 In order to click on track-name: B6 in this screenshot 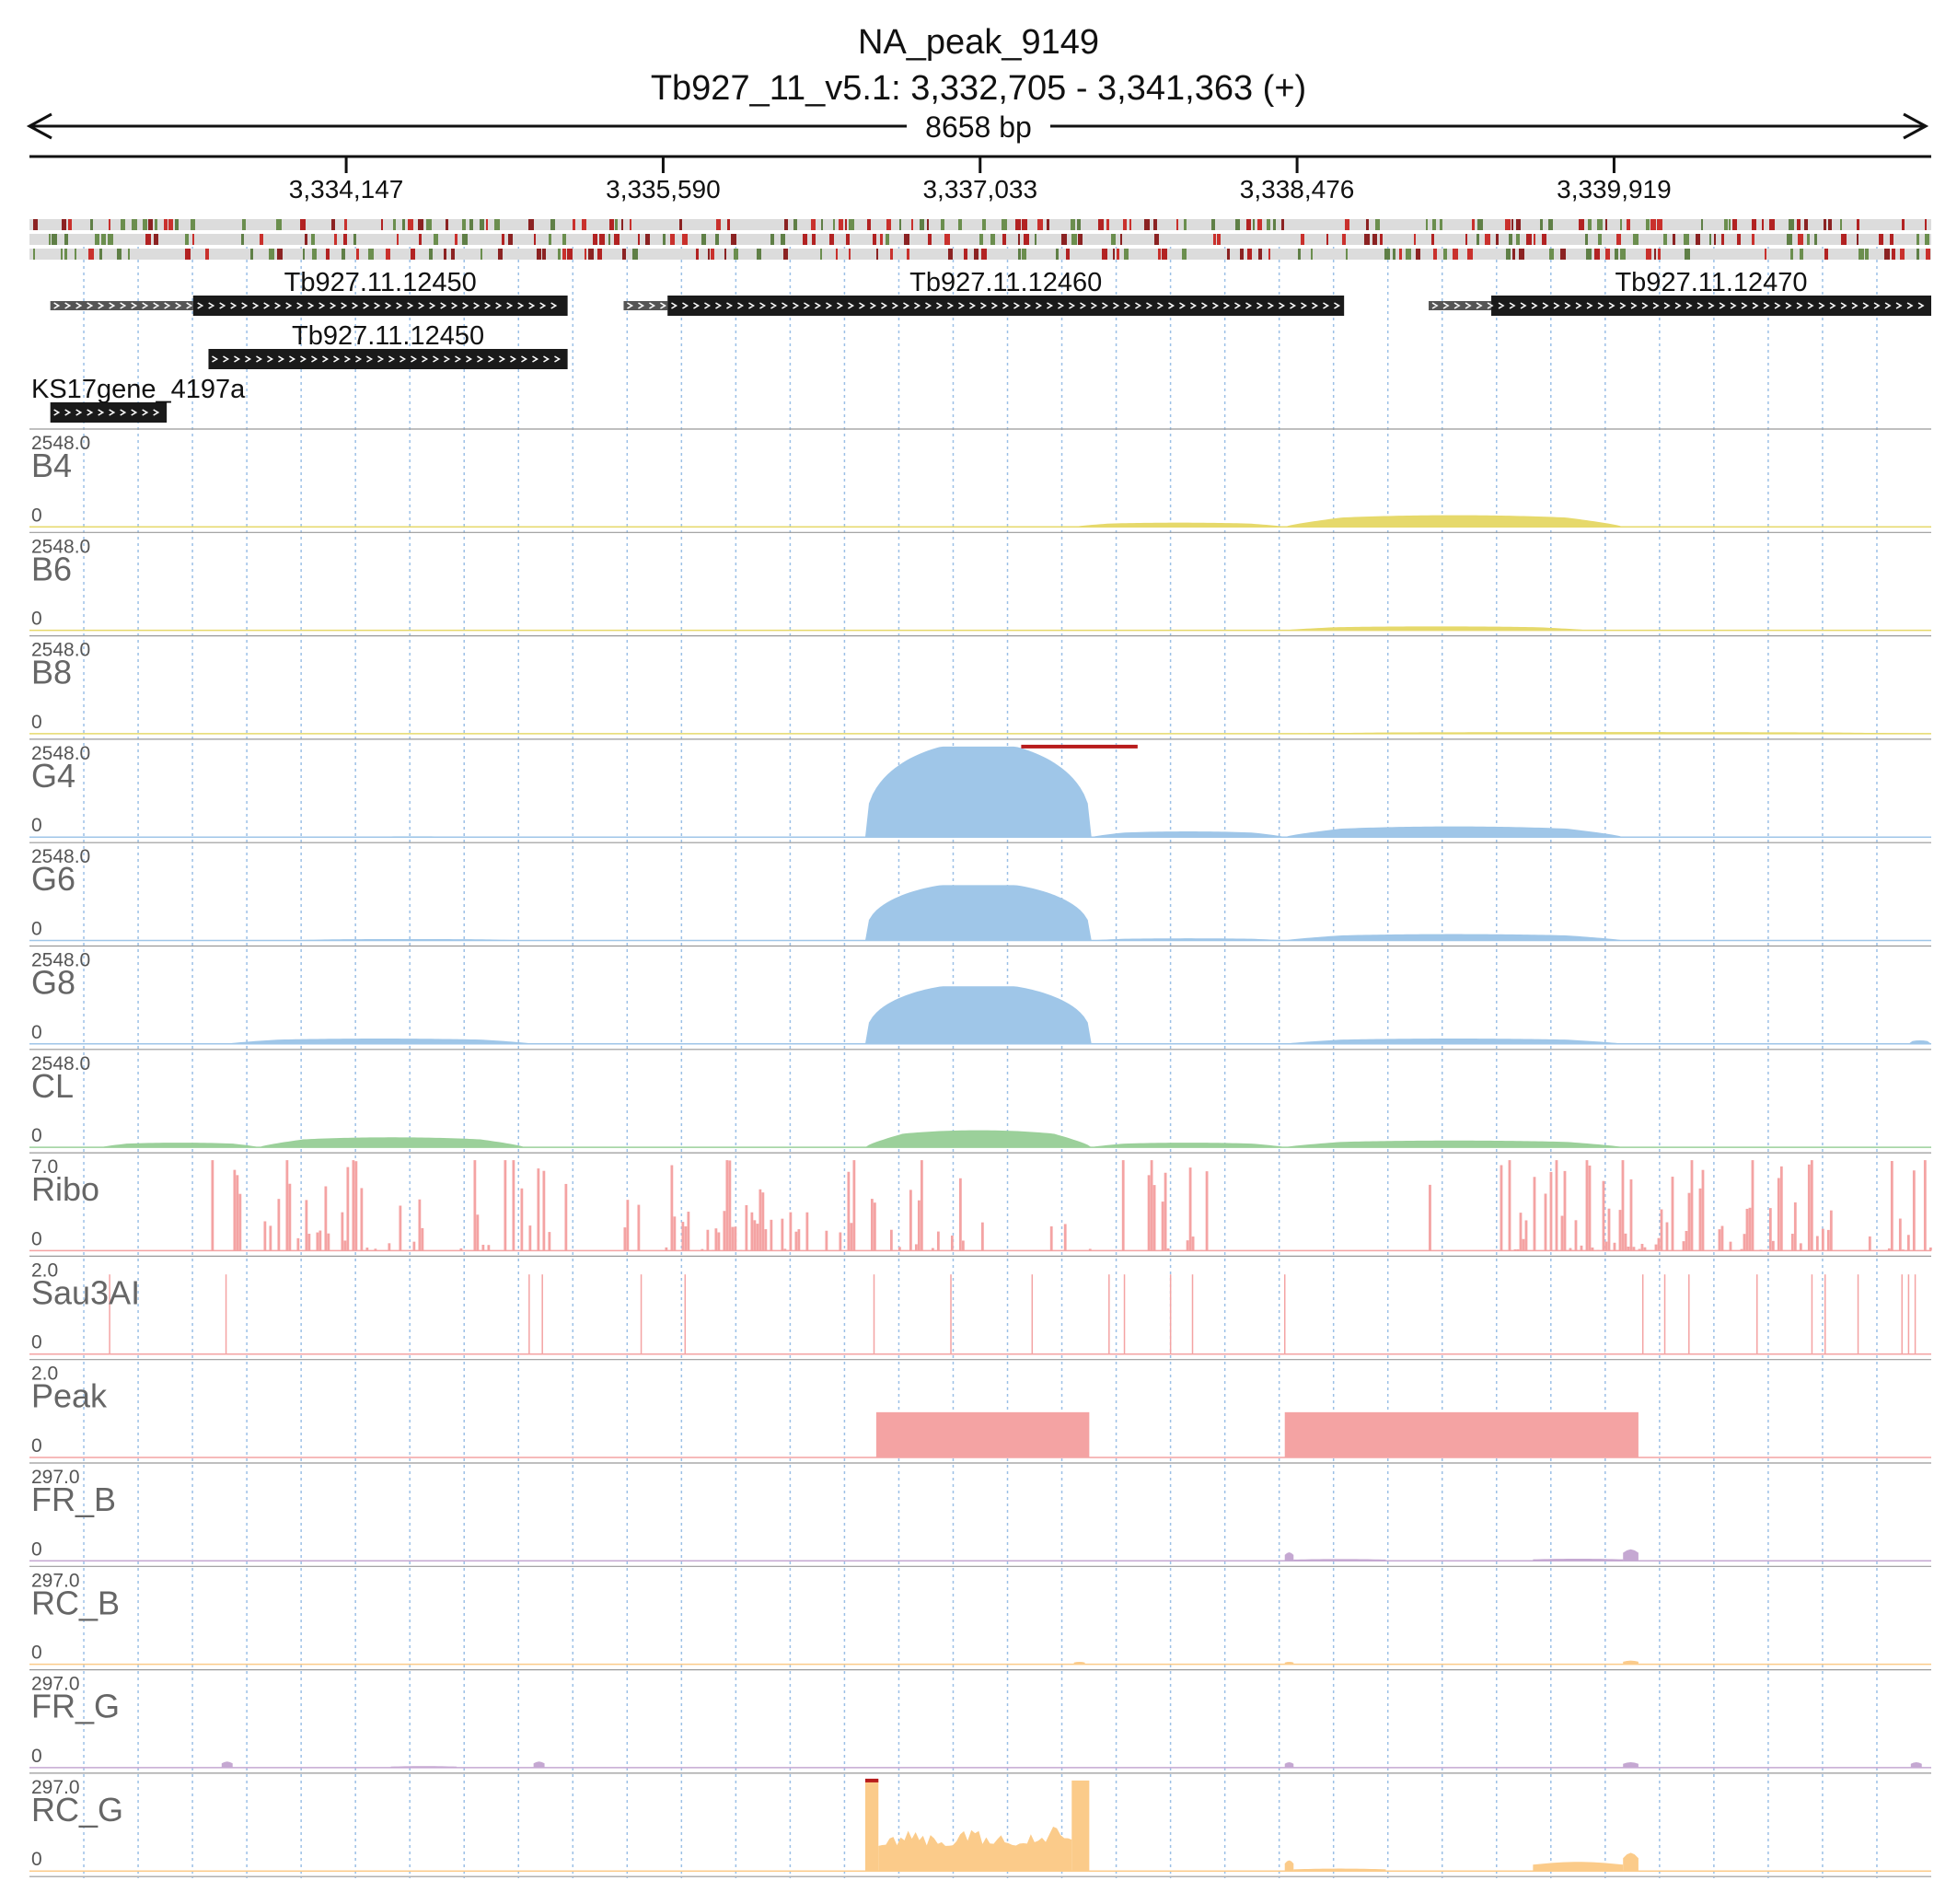, I will do `click(51, 568)`.